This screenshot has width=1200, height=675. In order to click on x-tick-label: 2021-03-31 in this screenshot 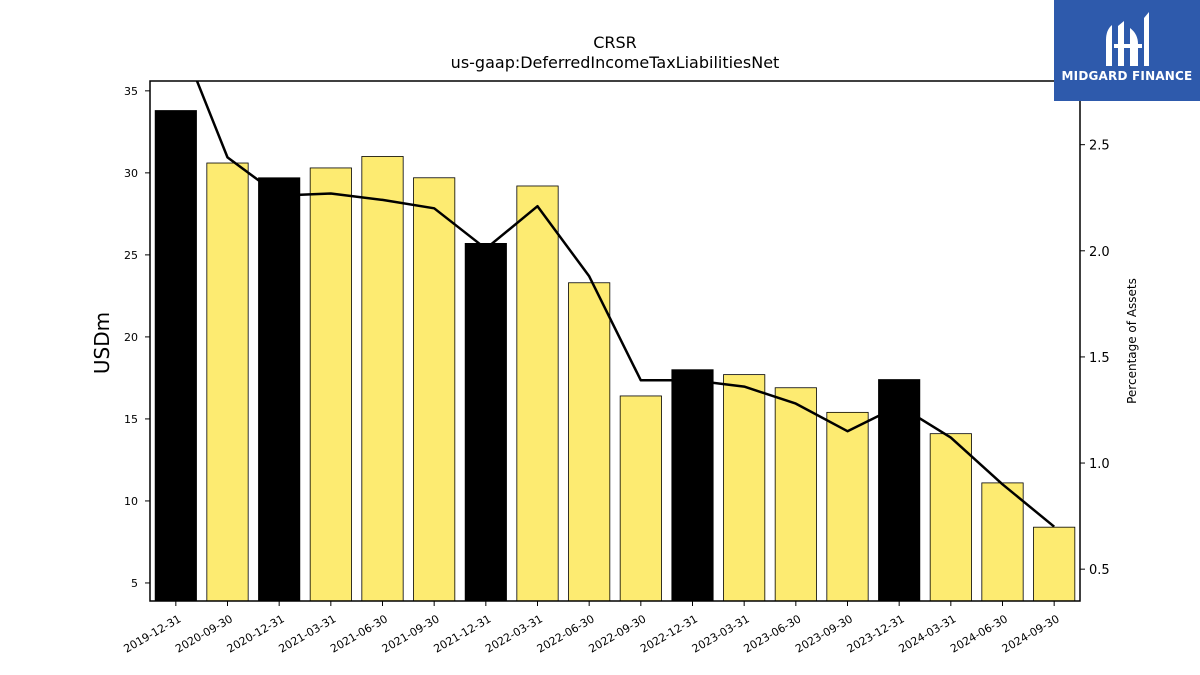, I will do `click(307, 633)`.